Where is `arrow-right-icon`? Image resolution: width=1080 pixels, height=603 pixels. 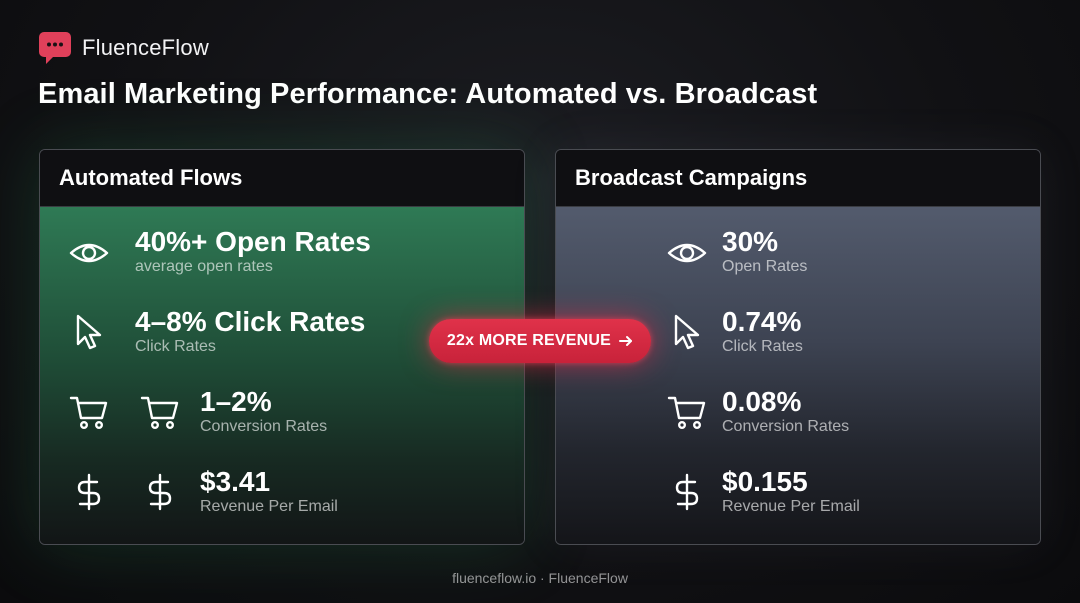
arrow-right-icon is located at coordinates (626, 341).